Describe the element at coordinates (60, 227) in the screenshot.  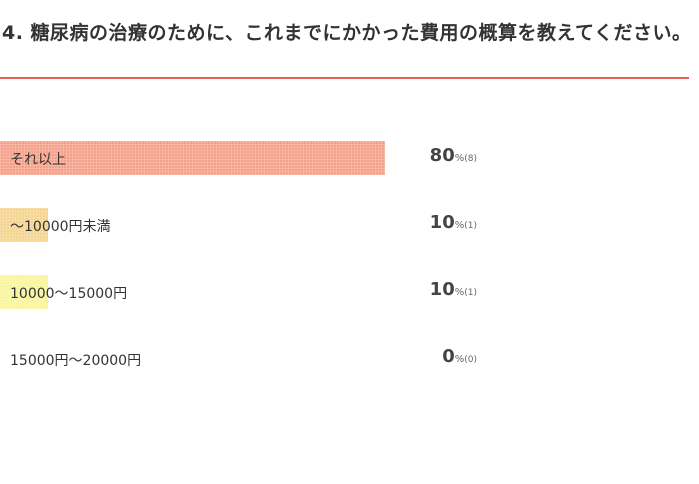
I see `answer-label: ～10000円未満` at that location.